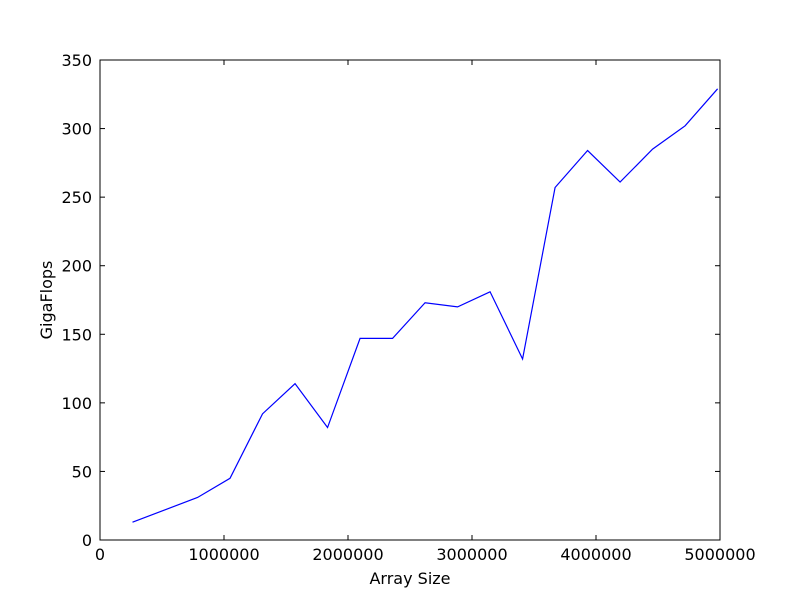 This screenshot has width=800, height=600. I want to click on y-tick-label: 150, so click(76, 334).